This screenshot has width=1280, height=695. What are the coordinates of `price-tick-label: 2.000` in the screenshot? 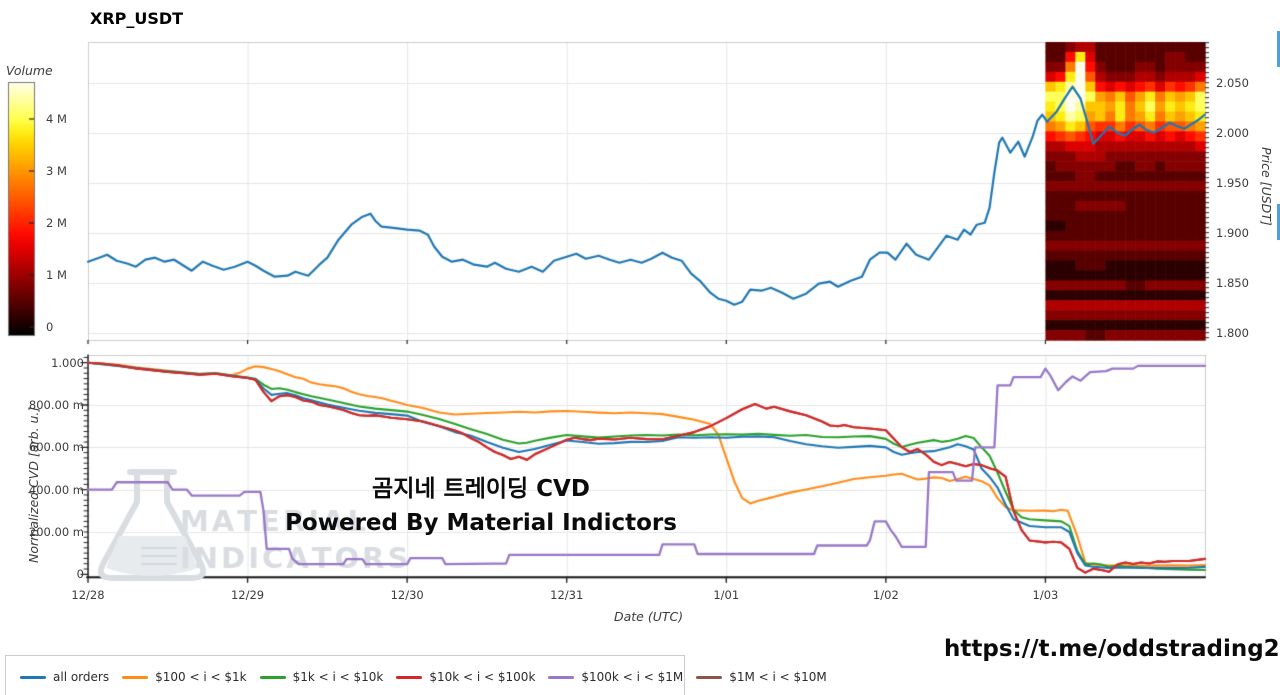 It's located at (1232, 132).